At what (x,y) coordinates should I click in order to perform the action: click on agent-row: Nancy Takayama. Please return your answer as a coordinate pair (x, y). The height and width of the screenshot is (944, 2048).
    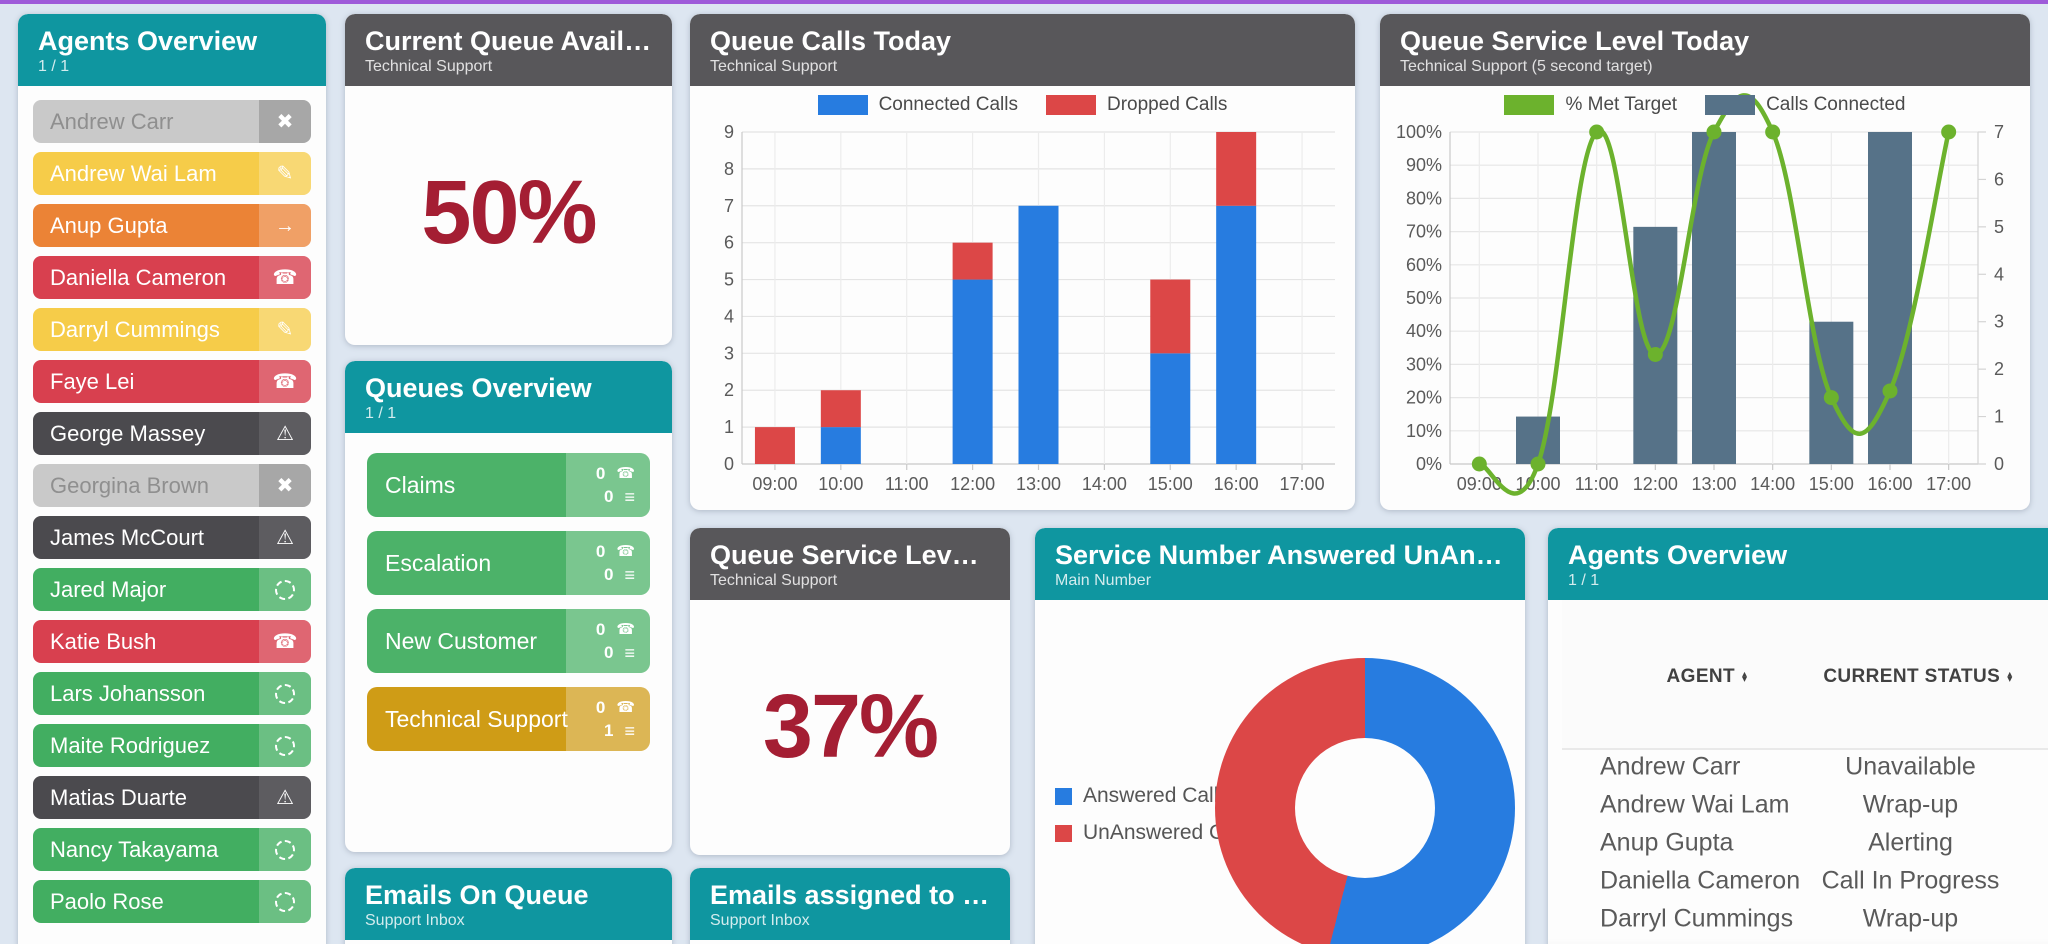
    Looking at the image, I should click on (172, 849).